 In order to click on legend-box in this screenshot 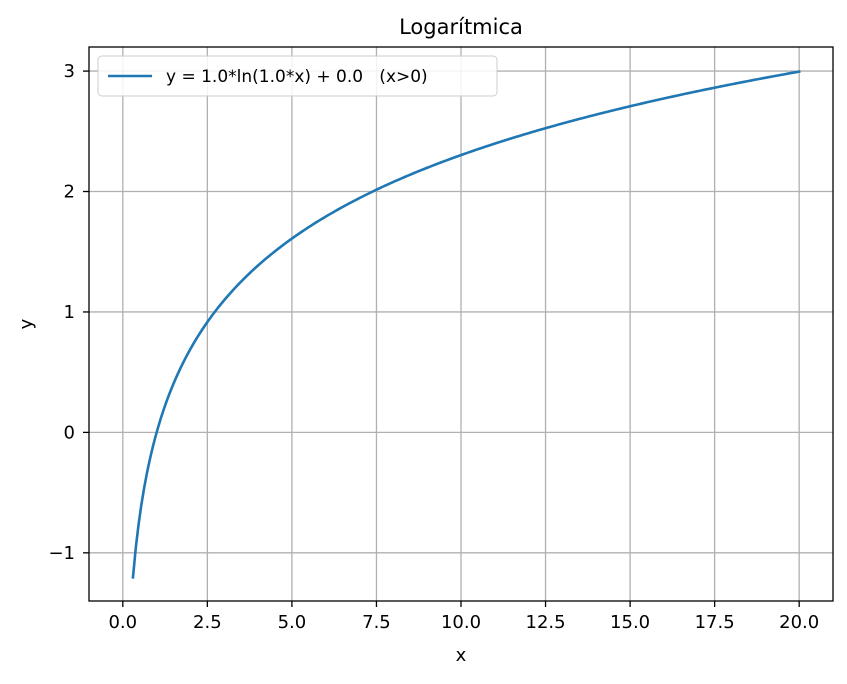, I will do `click(297, 76)`.